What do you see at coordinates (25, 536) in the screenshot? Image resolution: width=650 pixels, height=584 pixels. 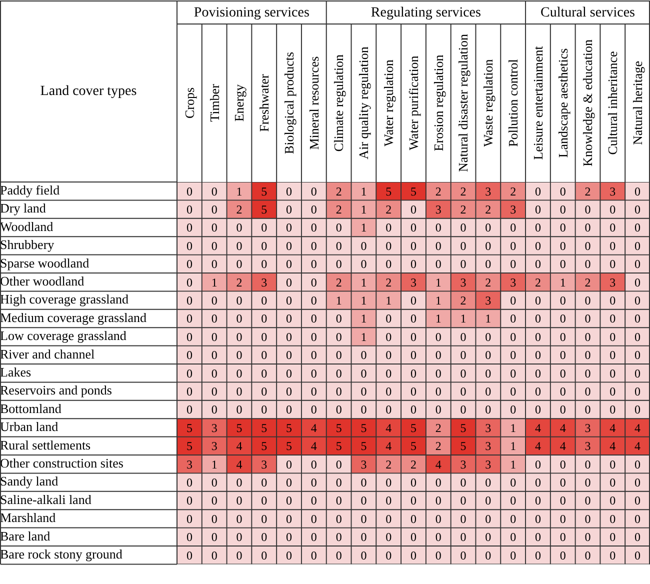 I see `y-tick-label: Bare land` at bounding box center [25, 536].